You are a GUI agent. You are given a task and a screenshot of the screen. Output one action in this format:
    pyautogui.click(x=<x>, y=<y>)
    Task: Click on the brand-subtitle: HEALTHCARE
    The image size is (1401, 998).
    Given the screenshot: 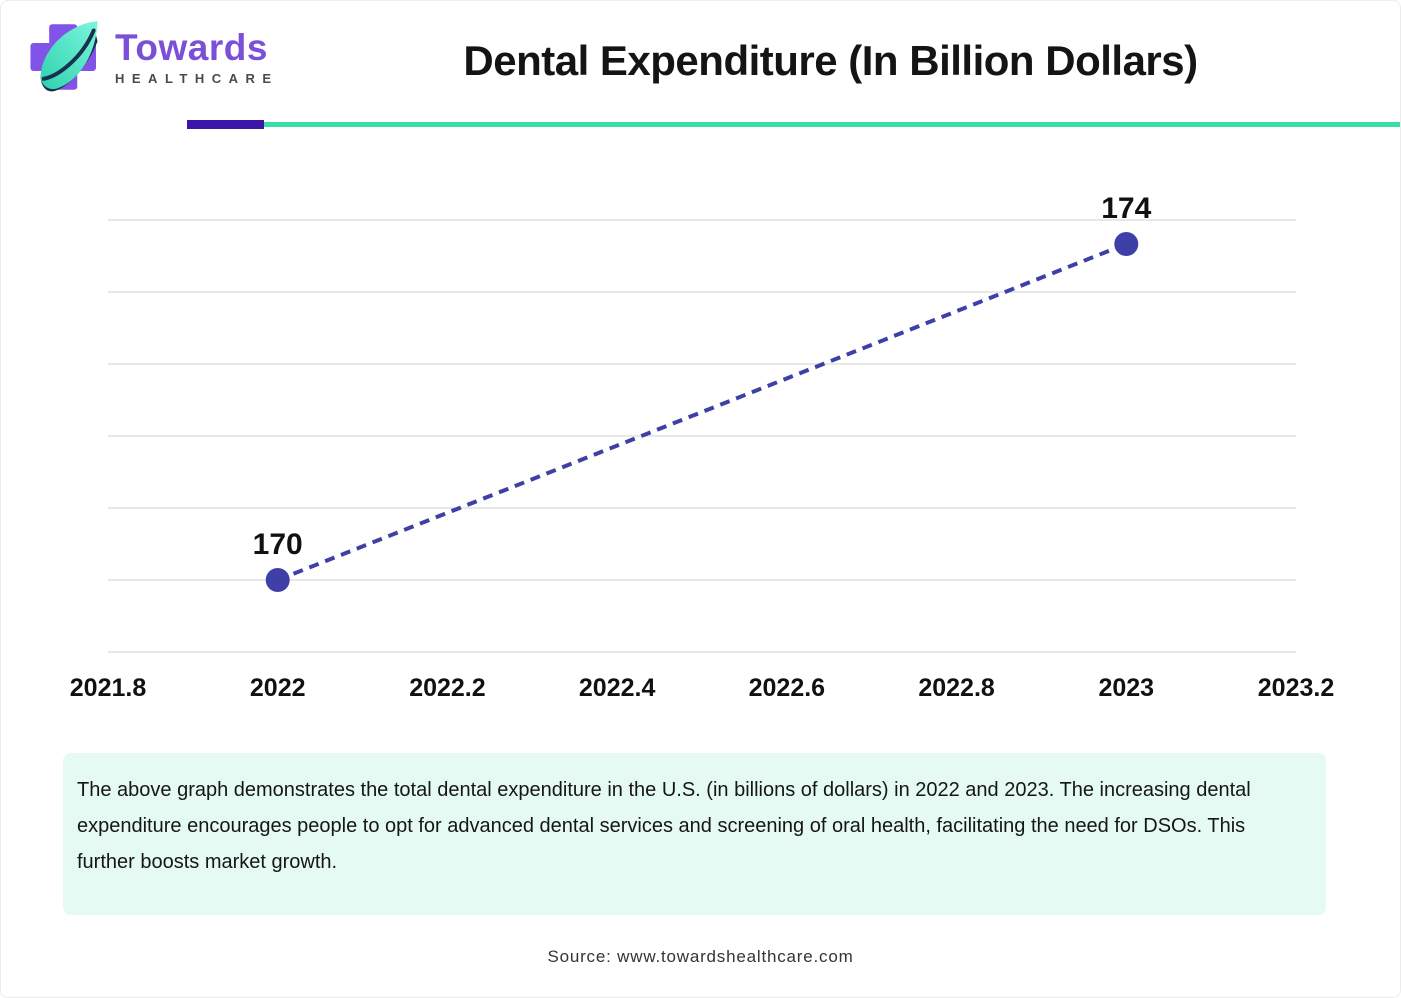 What is the action you would take?
    pyautogui.click(x=197, y=78)
    